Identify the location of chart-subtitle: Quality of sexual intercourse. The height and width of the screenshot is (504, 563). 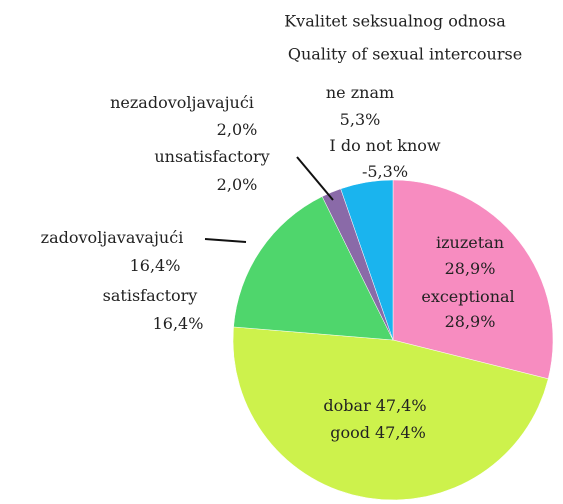
(405, 54).